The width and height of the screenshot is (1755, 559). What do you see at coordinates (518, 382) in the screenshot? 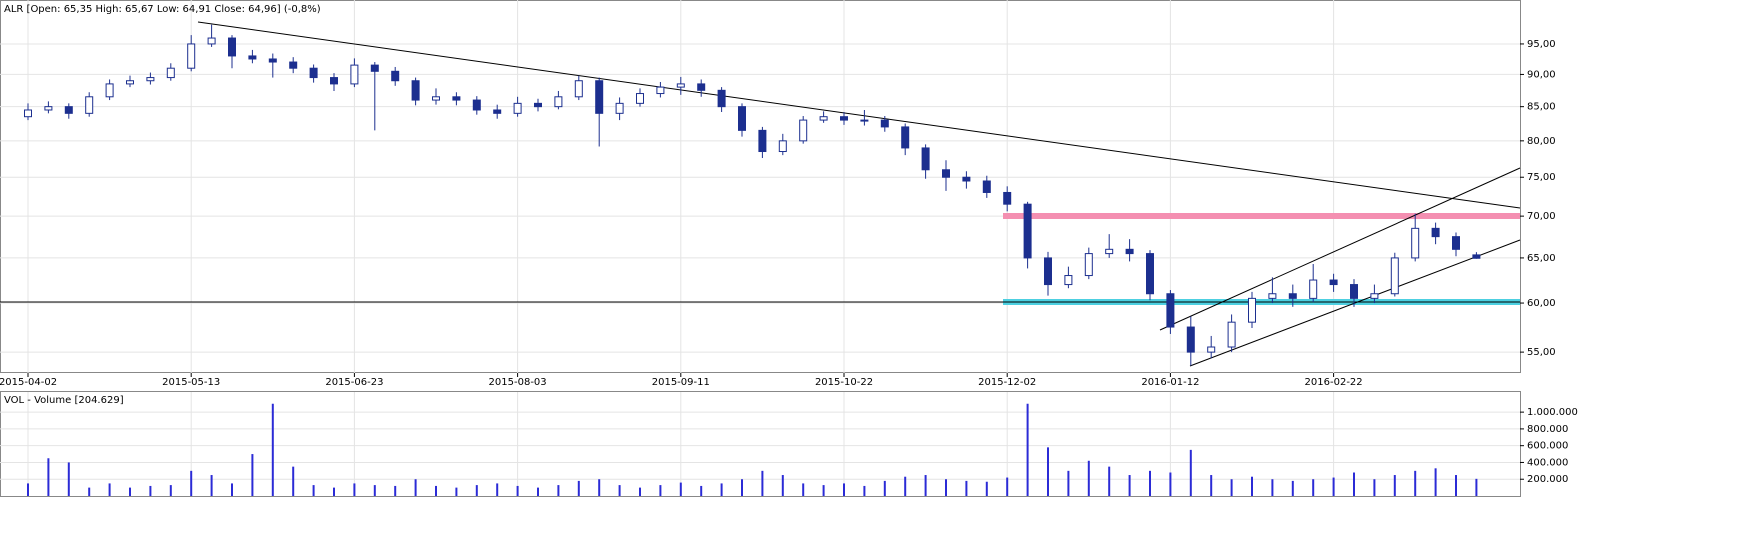
I see `x-tick-label: 2015-08-03` at bounding box center [518, 382].